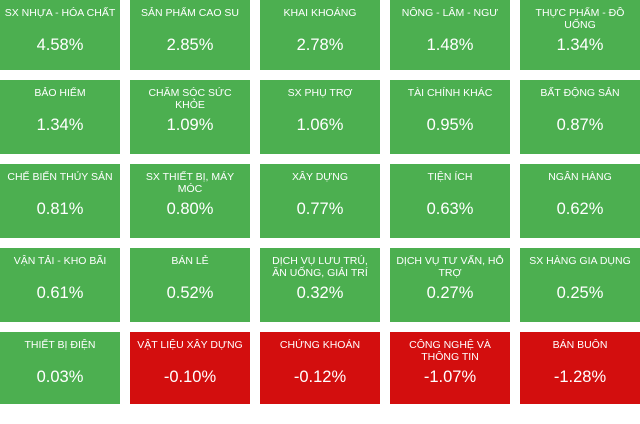  I want to click on tile-label: Chứng khoán, so click(320, 345).